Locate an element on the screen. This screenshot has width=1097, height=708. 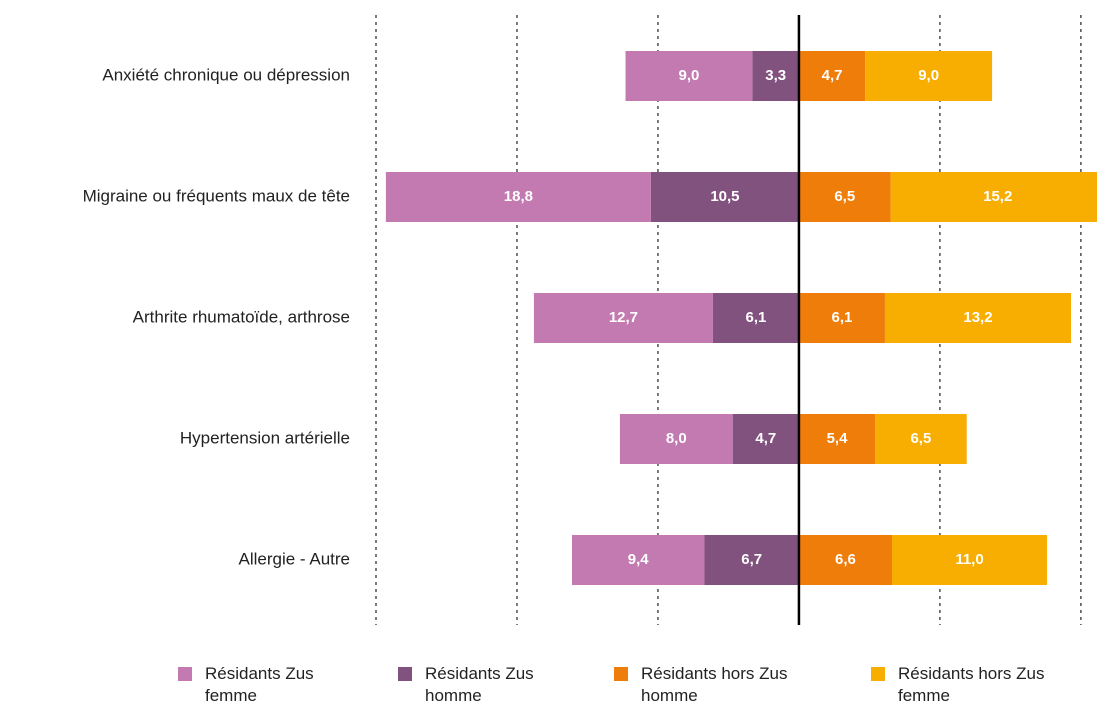
data-label: 9,4 is located at coordinates (639, 559).